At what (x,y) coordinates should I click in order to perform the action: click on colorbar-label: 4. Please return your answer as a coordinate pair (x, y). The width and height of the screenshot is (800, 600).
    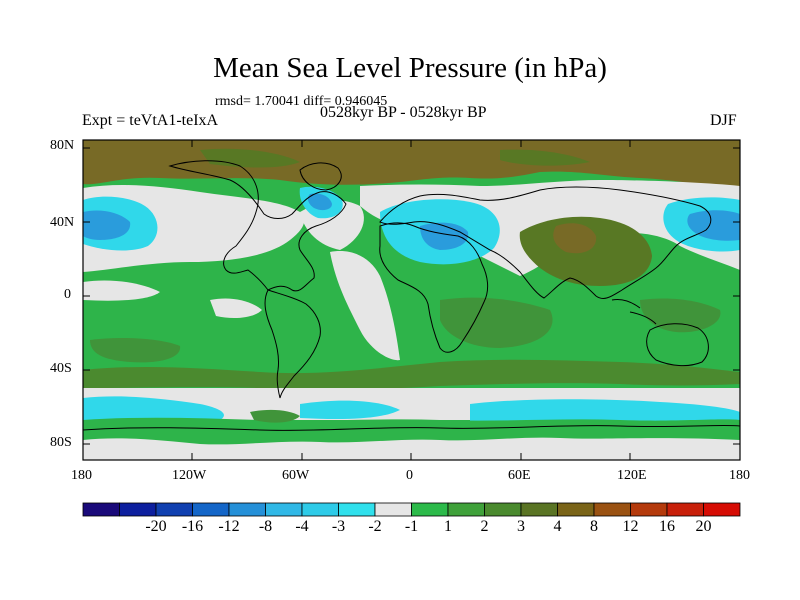
    Looking at the image, I should click on (557, 526).